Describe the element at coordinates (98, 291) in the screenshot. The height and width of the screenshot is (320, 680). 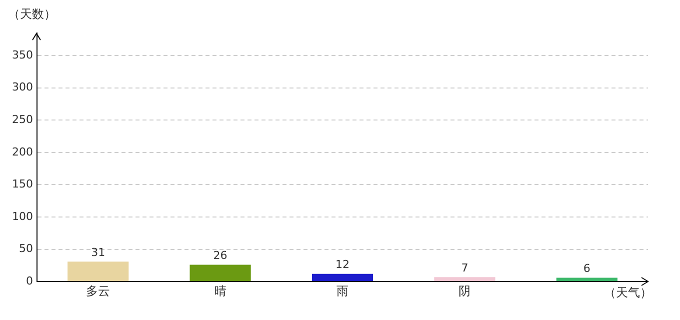
I see `x-tick-label: 多云` at that location.